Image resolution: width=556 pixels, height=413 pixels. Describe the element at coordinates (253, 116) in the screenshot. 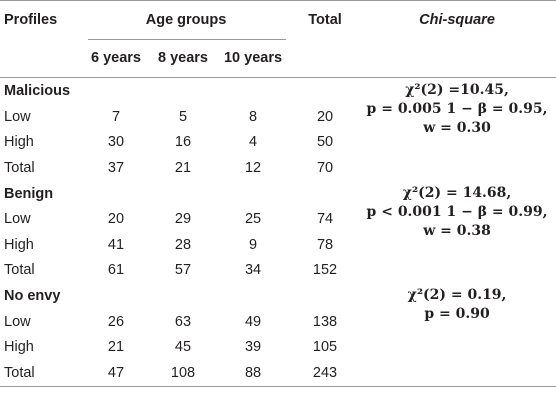

I see `cell-10-years: 8` at that location.